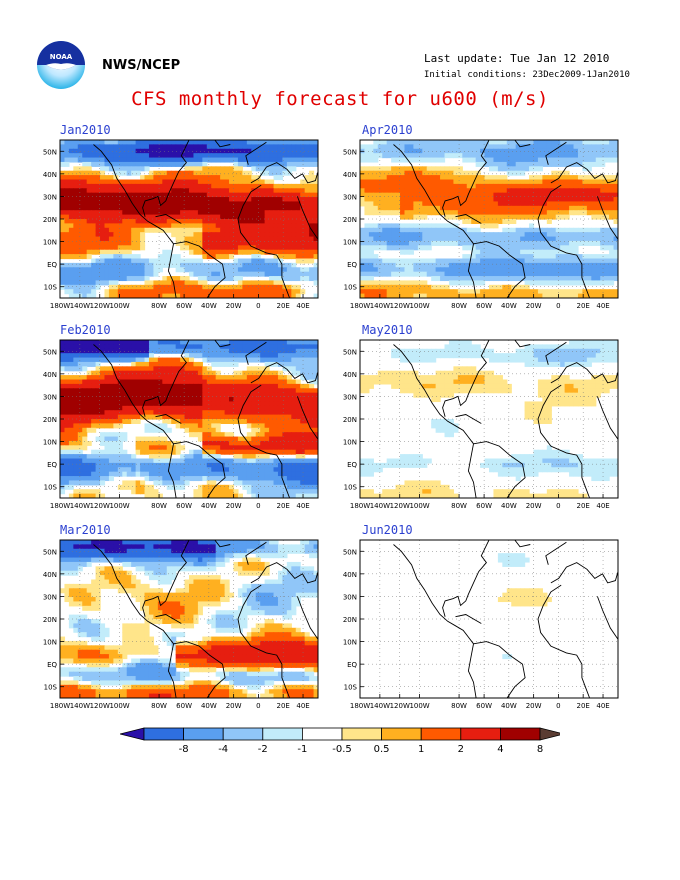 This screenshot has width=680, height=880. What do you see at coordinates (340, 99) in the screenshot?
I see `page-title: CFS monthly forecast for u600 (m/s)` at bounding box center [340, 99].